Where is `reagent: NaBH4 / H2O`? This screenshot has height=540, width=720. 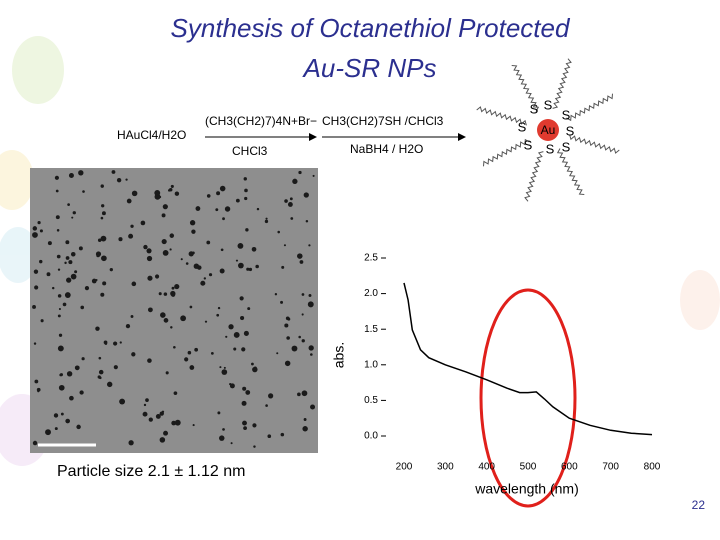
reagent: NaBH4 / H2O is located at coordinates (386, 149).